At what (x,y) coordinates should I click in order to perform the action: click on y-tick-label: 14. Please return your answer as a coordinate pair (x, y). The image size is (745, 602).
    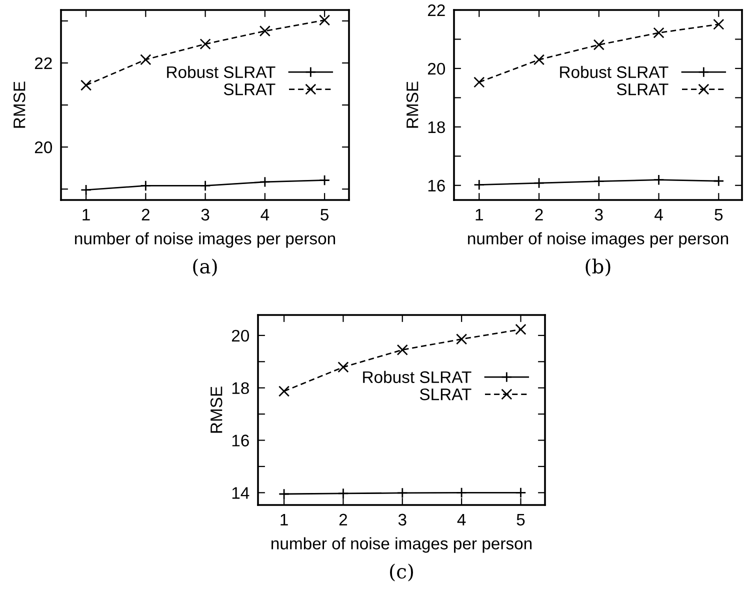
    Looking at the image, I should click on (241, 493).